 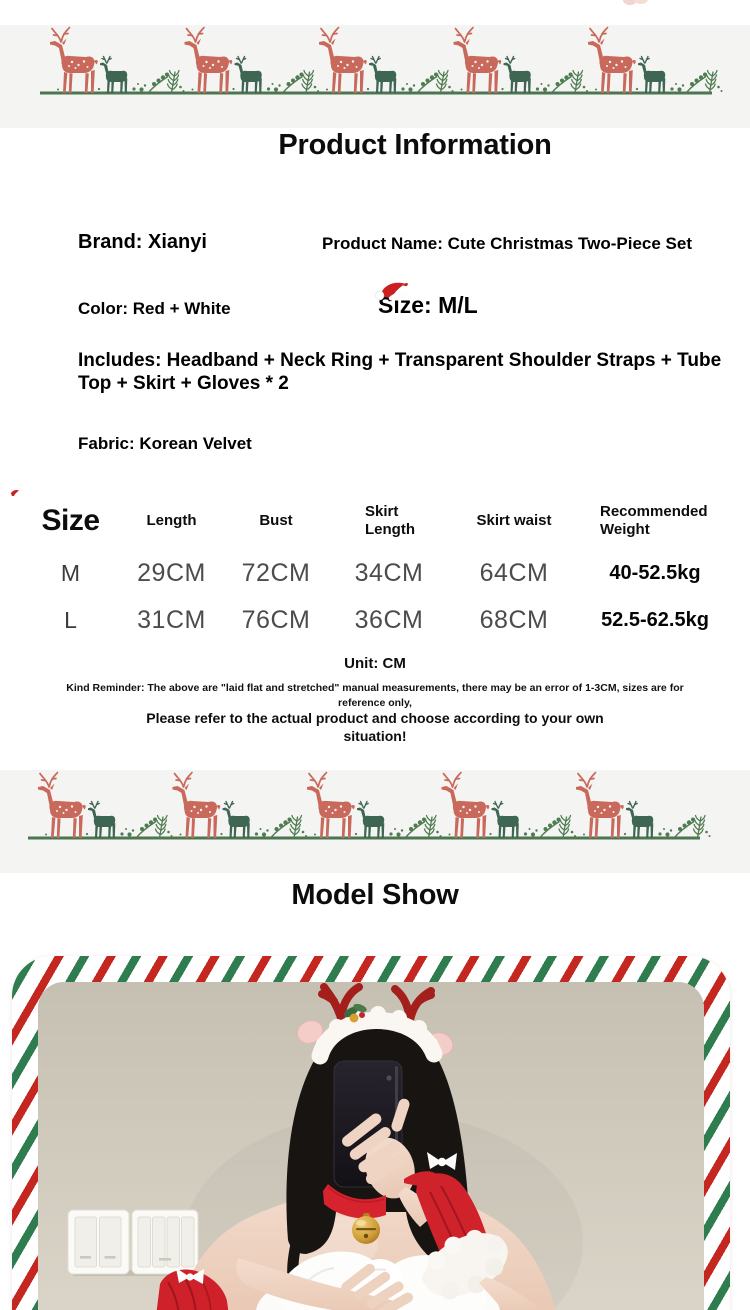 I want to click on christmas-deer-divider-top, so click(x=375, y=76).